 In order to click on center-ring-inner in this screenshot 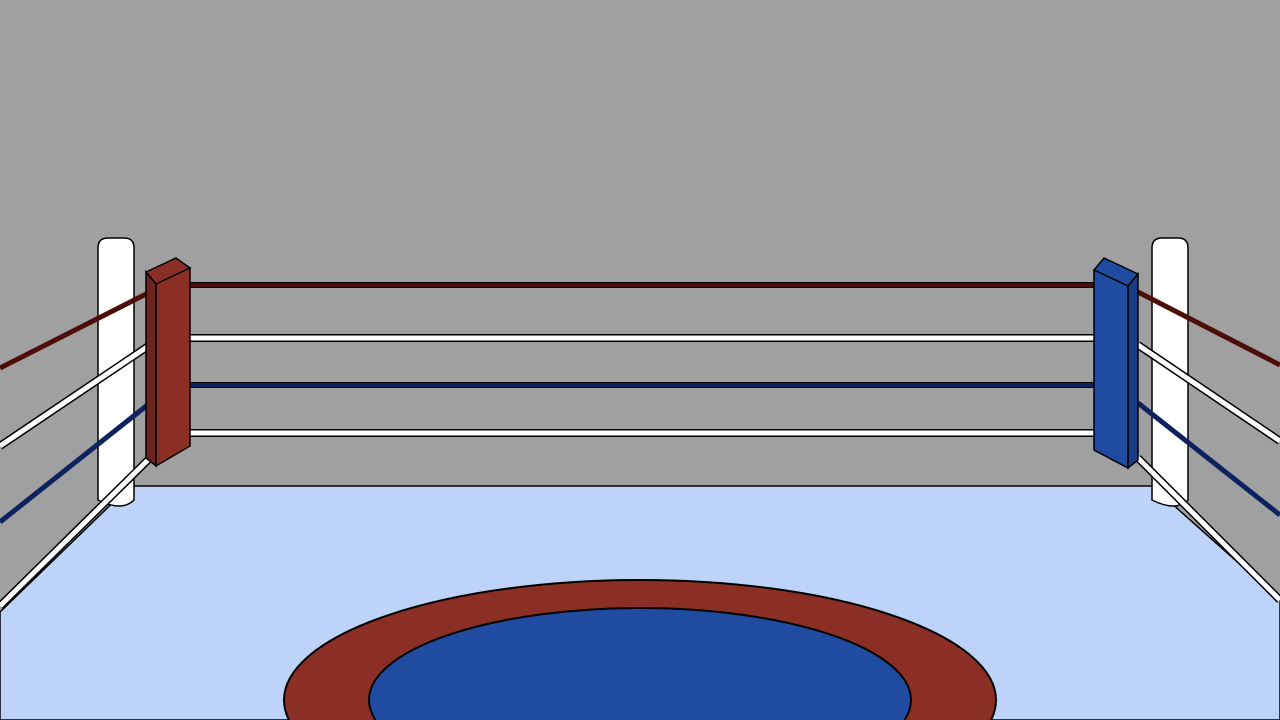, I will do `click(640, 663)`.